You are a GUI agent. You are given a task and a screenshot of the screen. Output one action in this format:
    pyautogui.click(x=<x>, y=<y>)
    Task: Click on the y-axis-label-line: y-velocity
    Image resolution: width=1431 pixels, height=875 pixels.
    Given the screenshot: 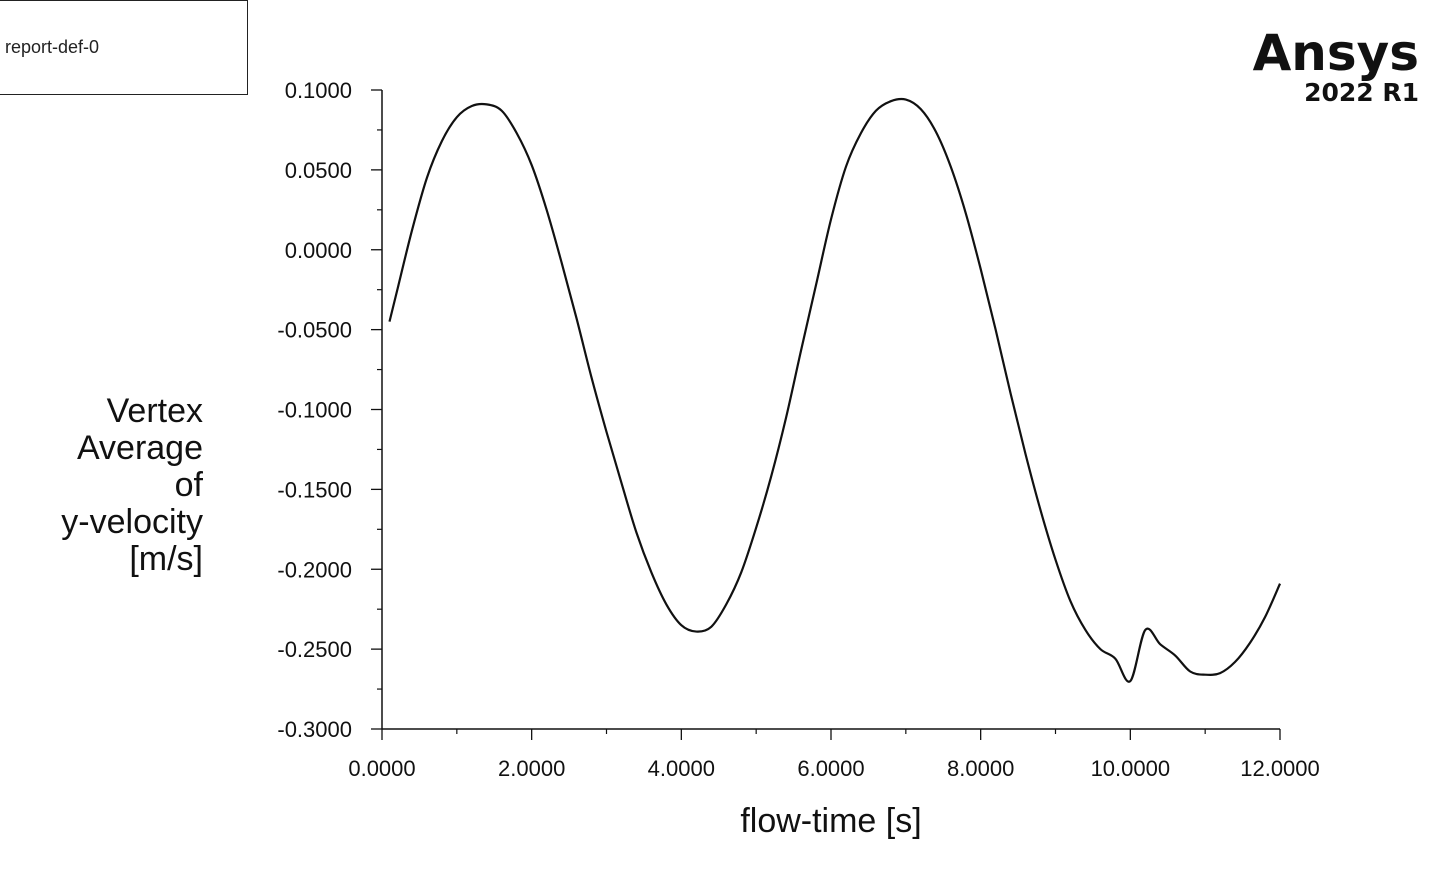 What is the action you would take?
    pyautogui.click(x=132, y=522)
    